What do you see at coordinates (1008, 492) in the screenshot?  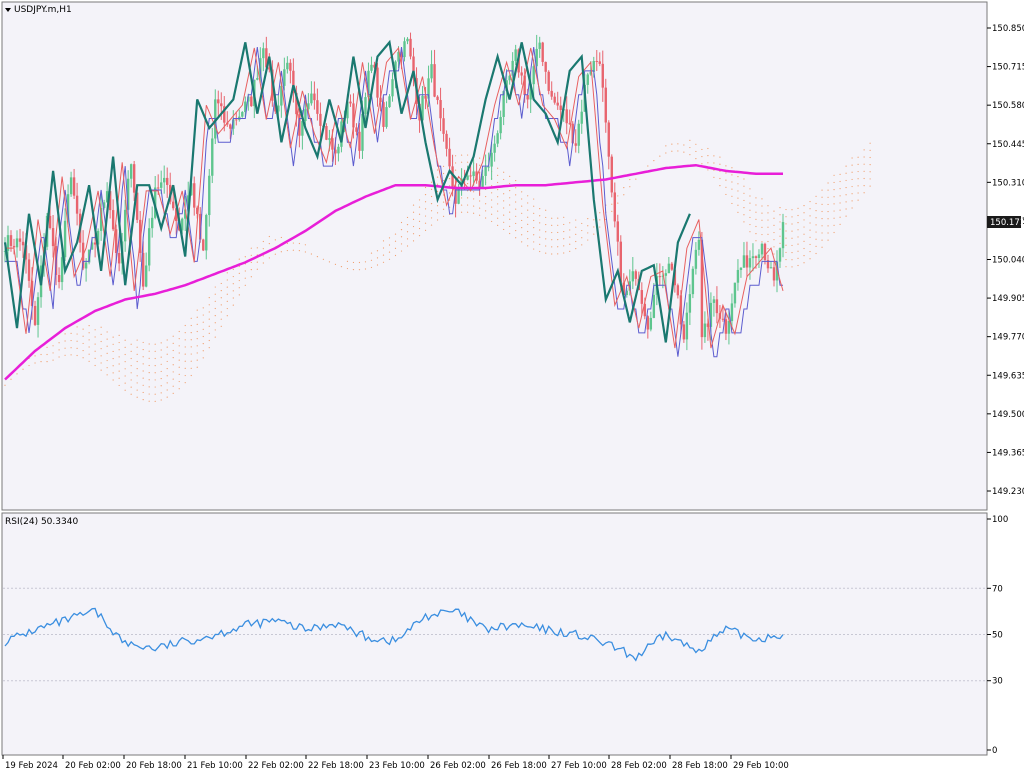 I see `y-tick-label: 149.230` at bounding box center [1008, 492].